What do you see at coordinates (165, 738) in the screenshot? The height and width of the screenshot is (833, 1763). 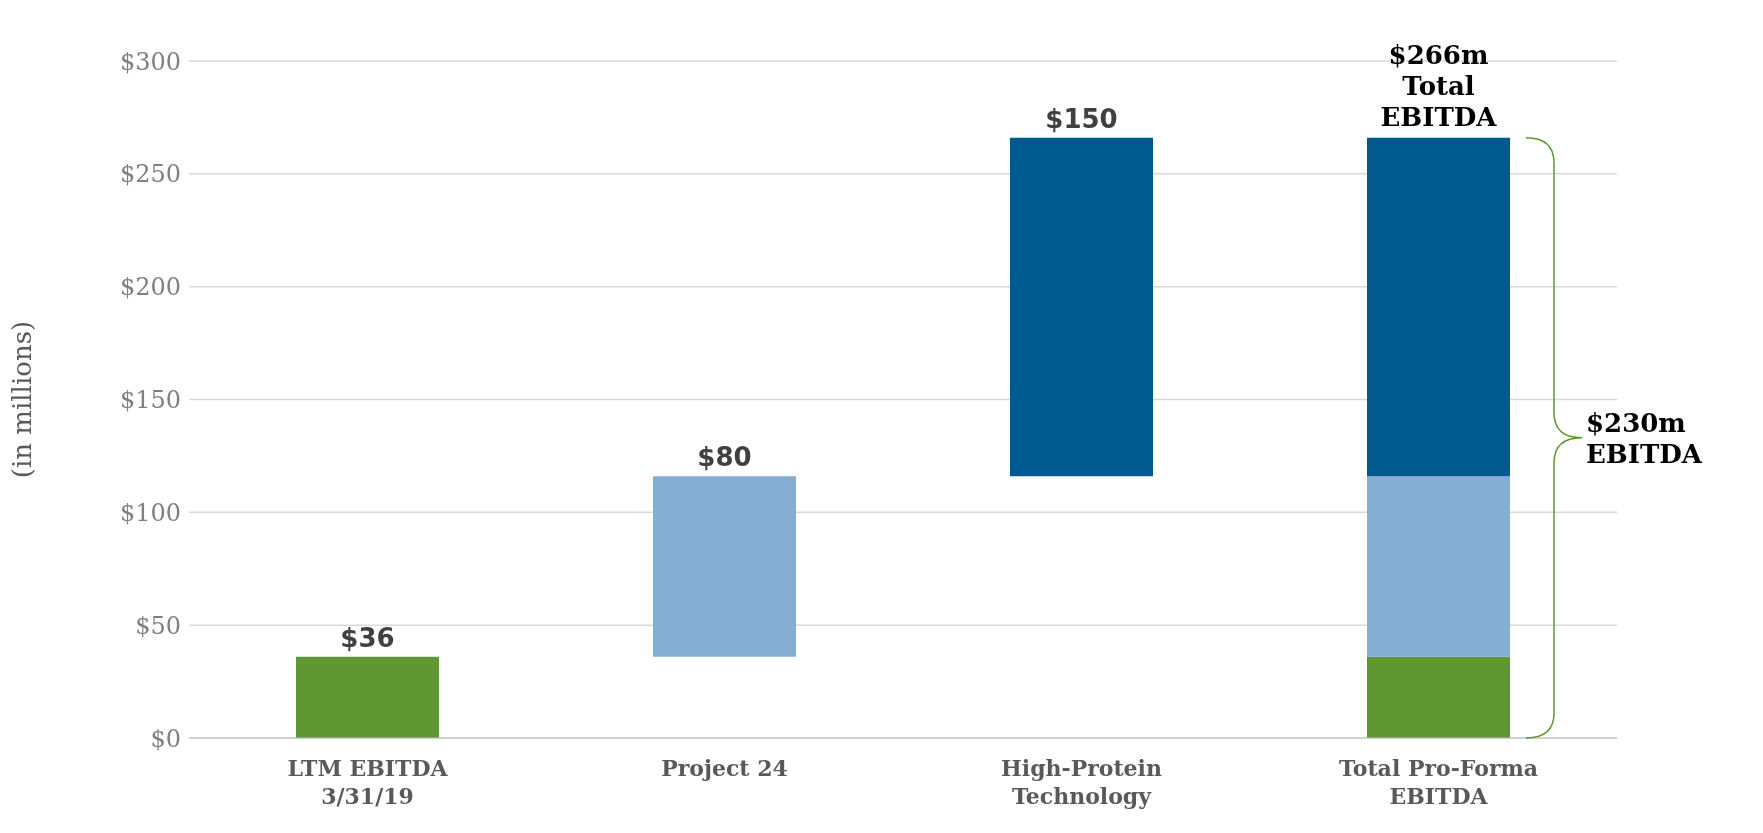 I see `y-tick-label: $0` at bounding box center [165, 738].